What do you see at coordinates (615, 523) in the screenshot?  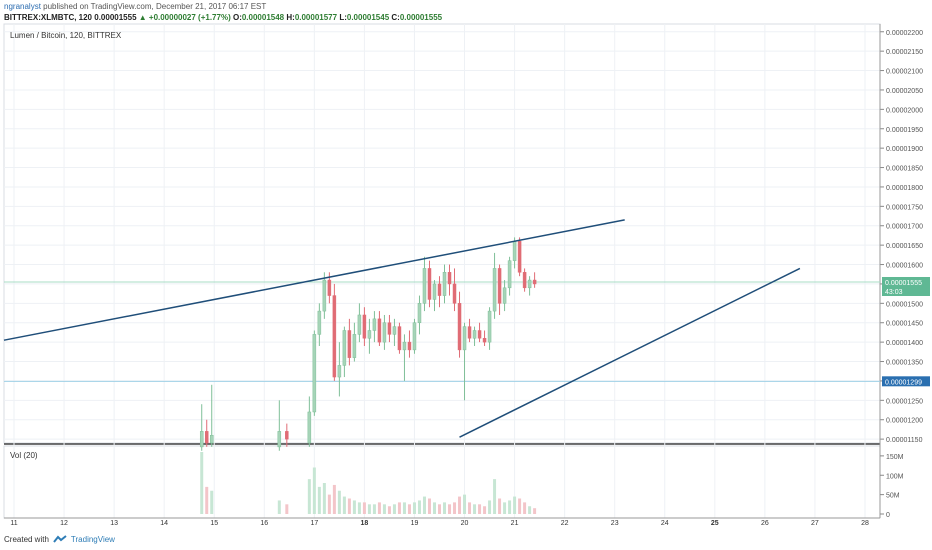 I see `time-tick-label: 23` at bounding box center [615, 523].